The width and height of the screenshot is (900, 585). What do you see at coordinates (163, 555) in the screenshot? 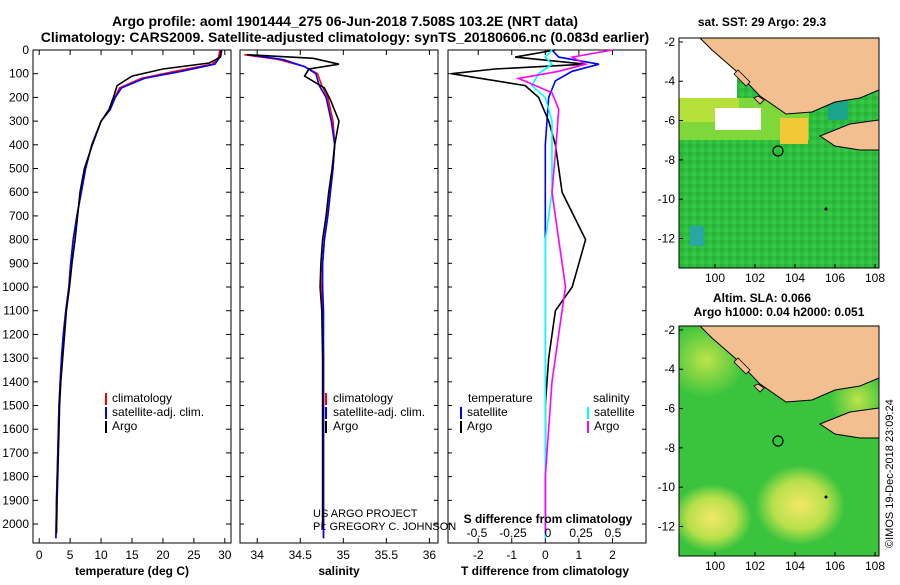
I see `x-tick-label: 20` at bounding box center [163, 555].